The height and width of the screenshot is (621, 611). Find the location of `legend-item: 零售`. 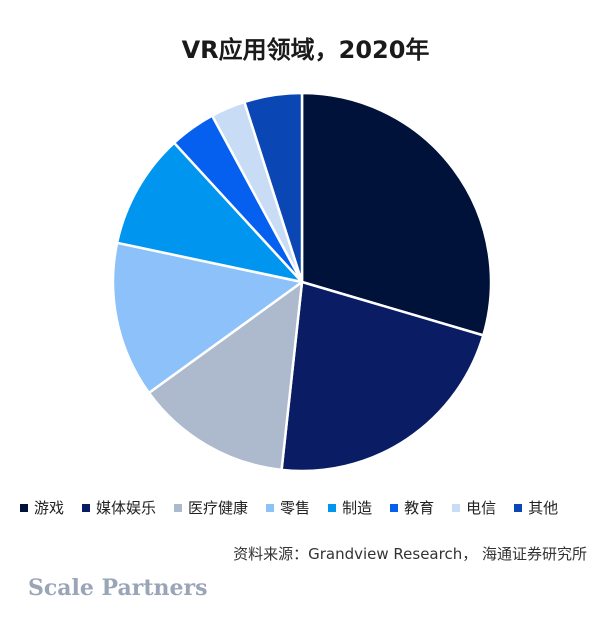

legend-item: 零售 is located at coordinates (288, 507).